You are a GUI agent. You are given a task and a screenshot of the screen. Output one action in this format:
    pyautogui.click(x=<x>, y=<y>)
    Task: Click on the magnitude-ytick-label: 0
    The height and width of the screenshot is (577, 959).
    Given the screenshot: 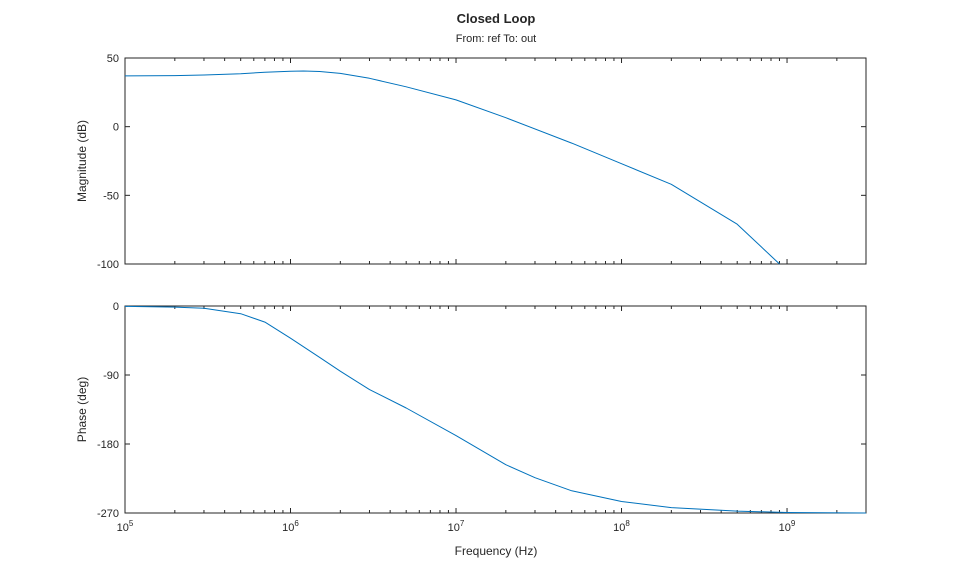 What is the action you would take?
    pyautogui.click(x=116, y=128)
    